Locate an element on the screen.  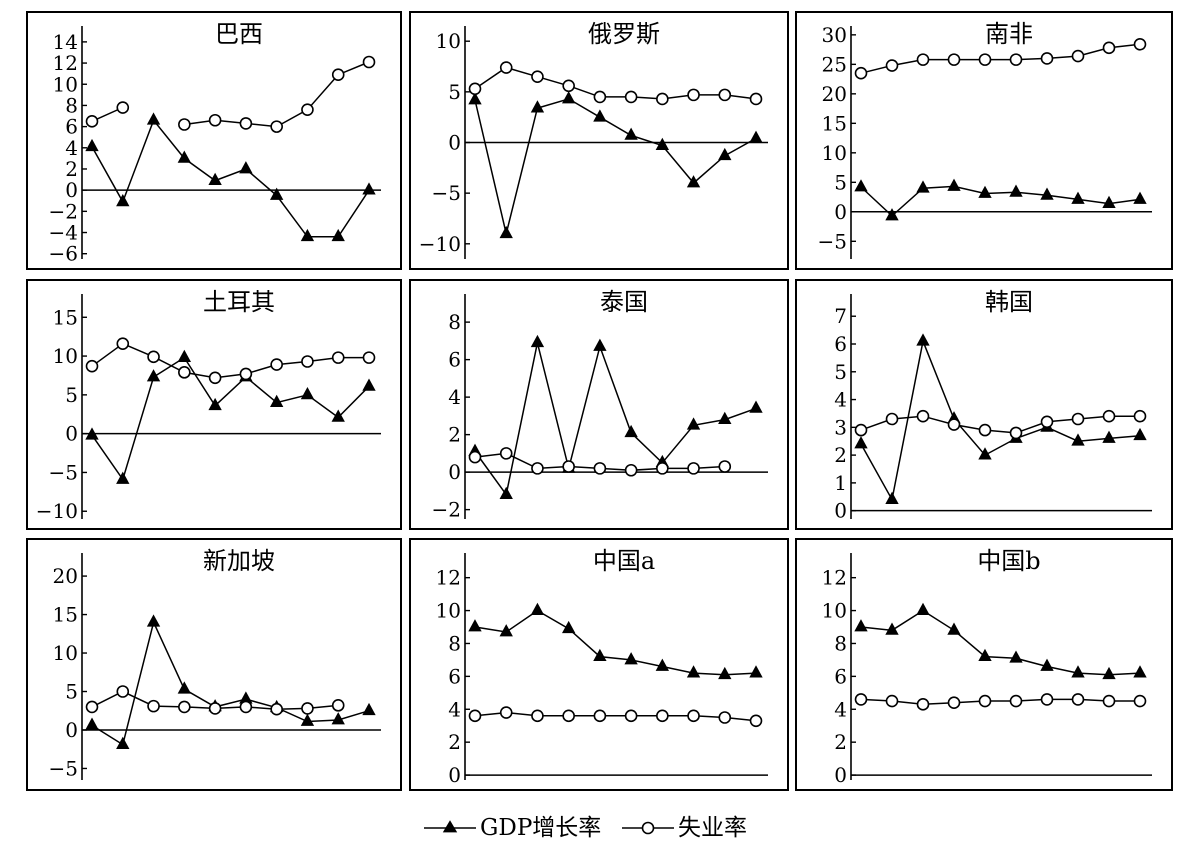
panel-title: 俄罗斯 is located at coordinates (624, 34).